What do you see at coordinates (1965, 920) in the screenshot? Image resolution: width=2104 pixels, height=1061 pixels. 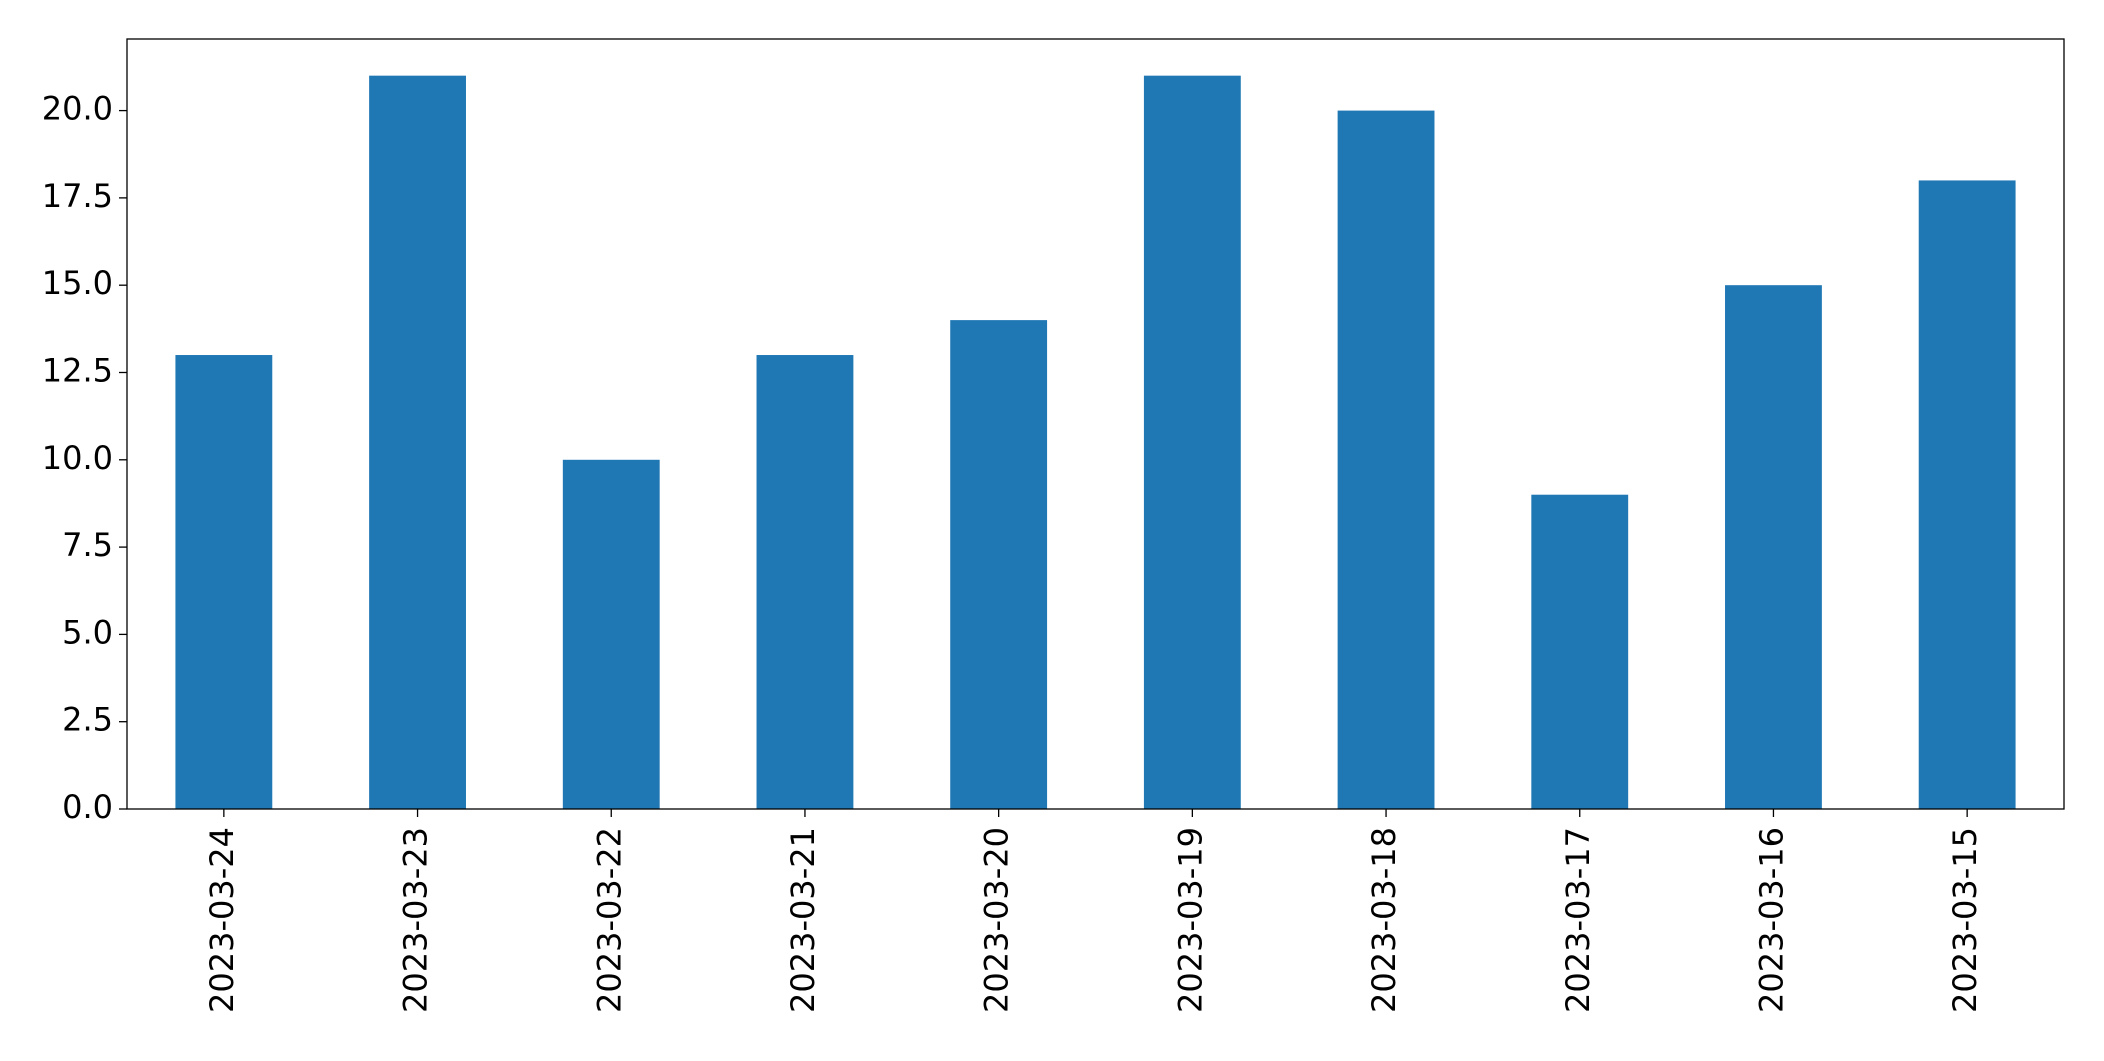 I see `x-tick-label: 2023-03-15` at bounding box center [1965, 920].